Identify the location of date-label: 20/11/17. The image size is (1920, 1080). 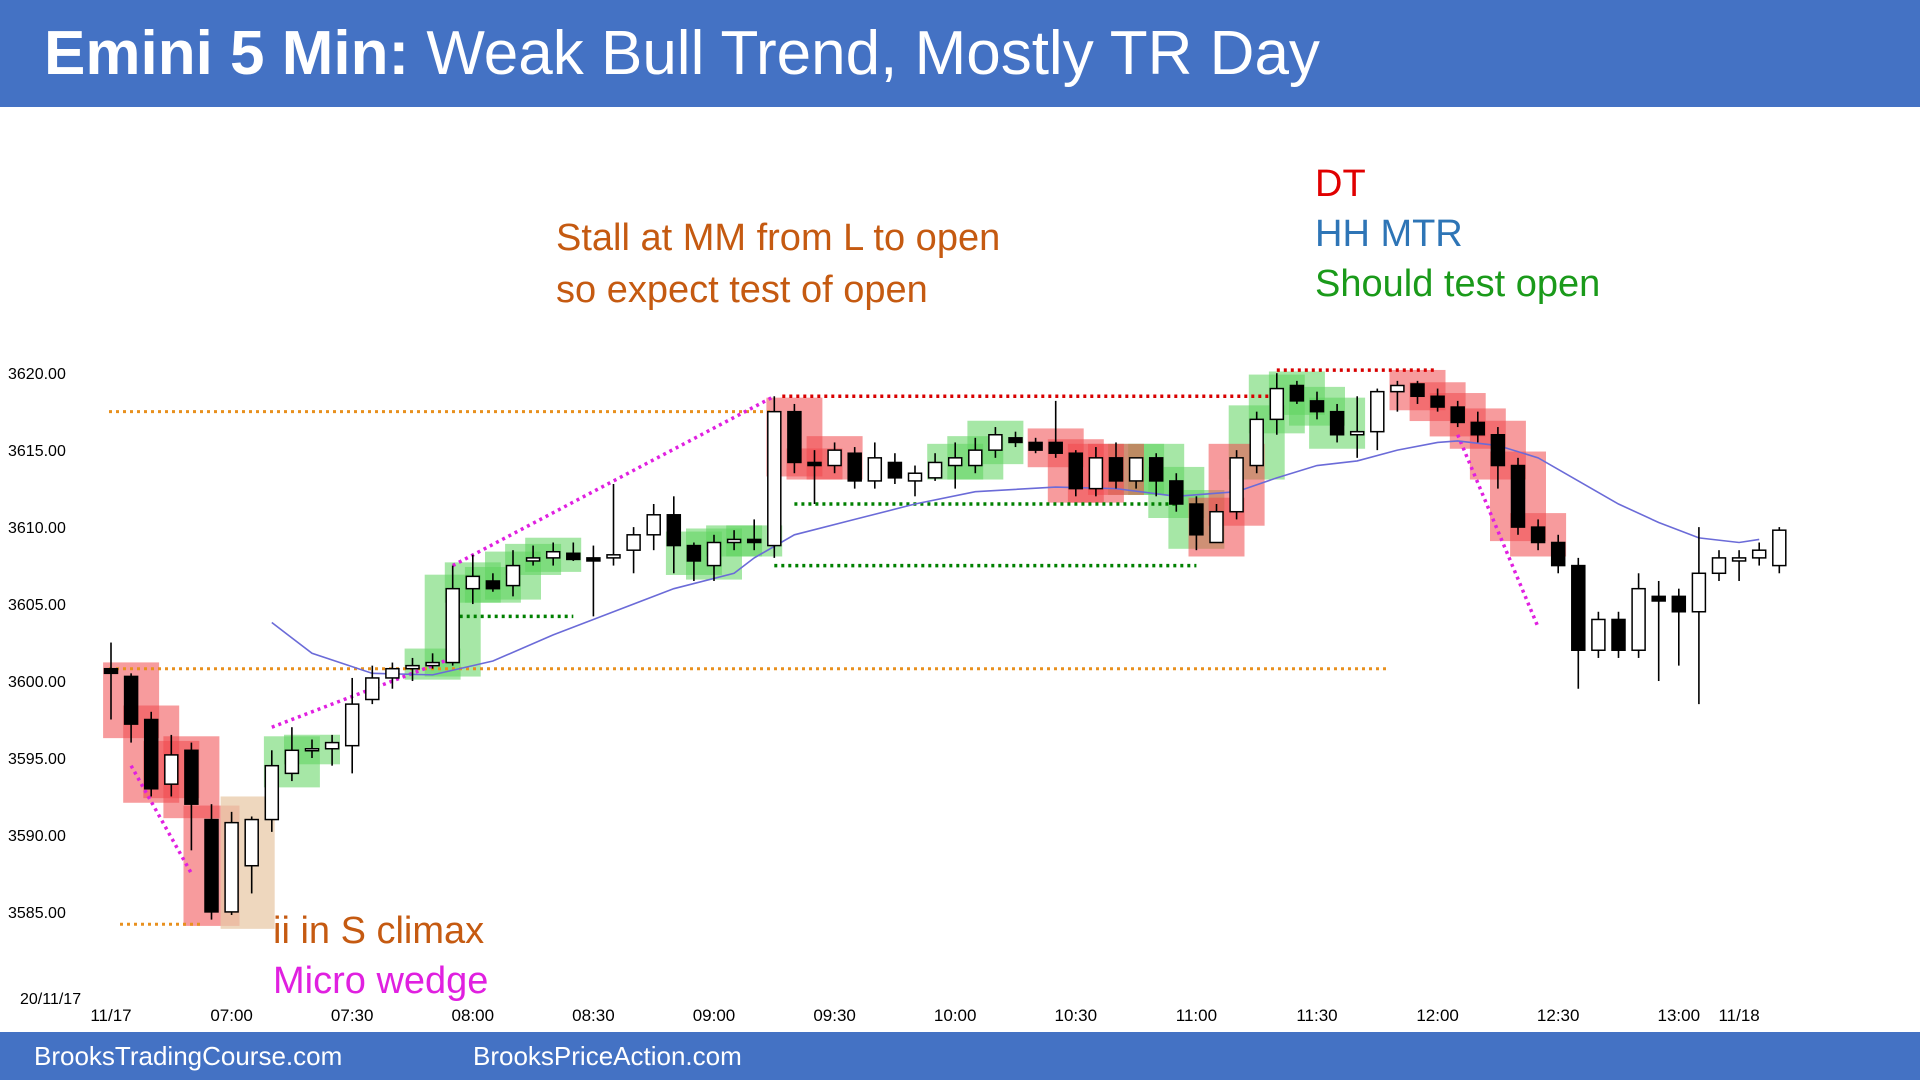
(50, 999).